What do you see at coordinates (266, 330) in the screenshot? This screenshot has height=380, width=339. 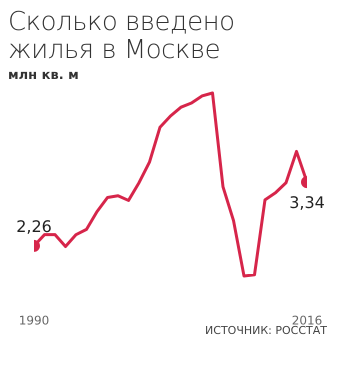 I see `text: ИСТОЧНИК: РОССТАТ` at bounding box center [266, 330].